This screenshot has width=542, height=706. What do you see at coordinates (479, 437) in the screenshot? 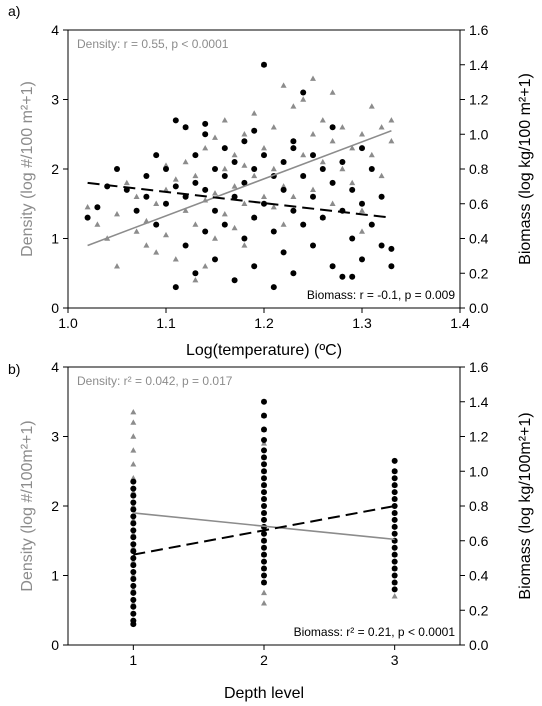
I see `y-right-tick-label: 1.2` at bounding box center [479, 437].